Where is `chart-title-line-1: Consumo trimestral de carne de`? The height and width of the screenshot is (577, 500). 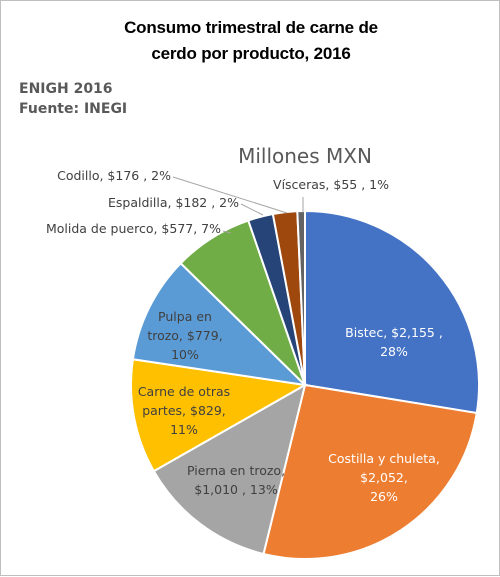 chart-title-line-1: Consumo trimestral de carne de is located at coordinates (251, 27).